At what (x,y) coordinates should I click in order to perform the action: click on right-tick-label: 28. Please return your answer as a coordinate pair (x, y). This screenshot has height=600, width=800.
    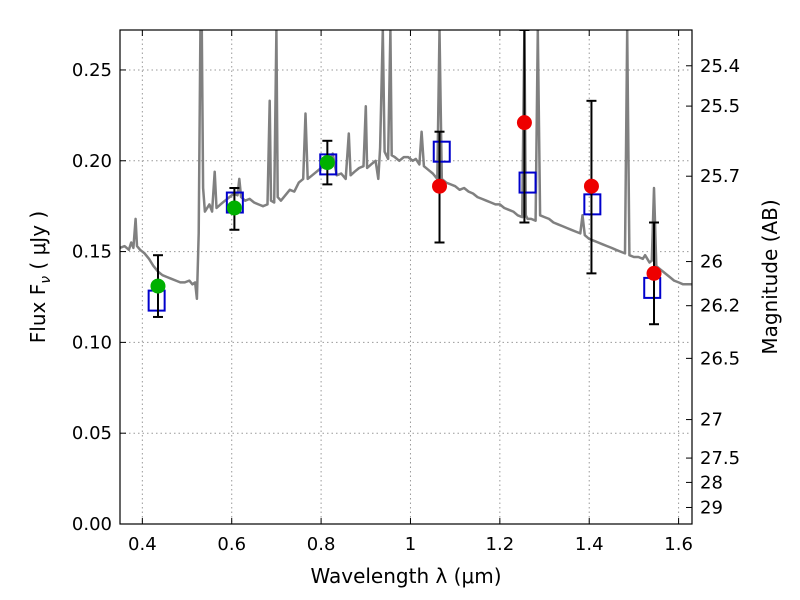
    Looking at the image, I should click on (711, 482).